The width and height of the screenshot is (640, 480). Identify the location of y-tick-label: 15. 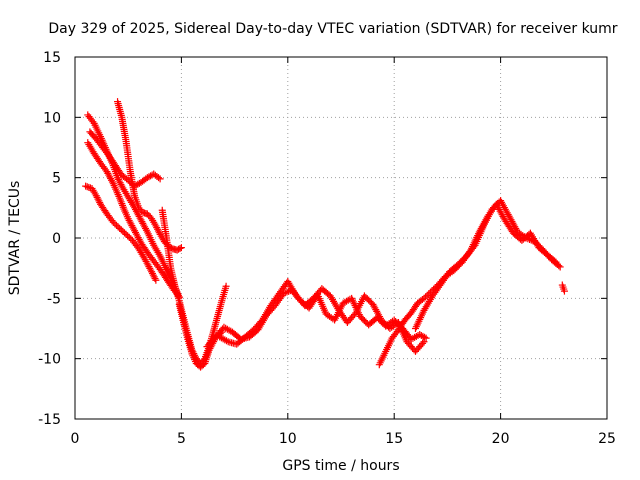
(52, 58).